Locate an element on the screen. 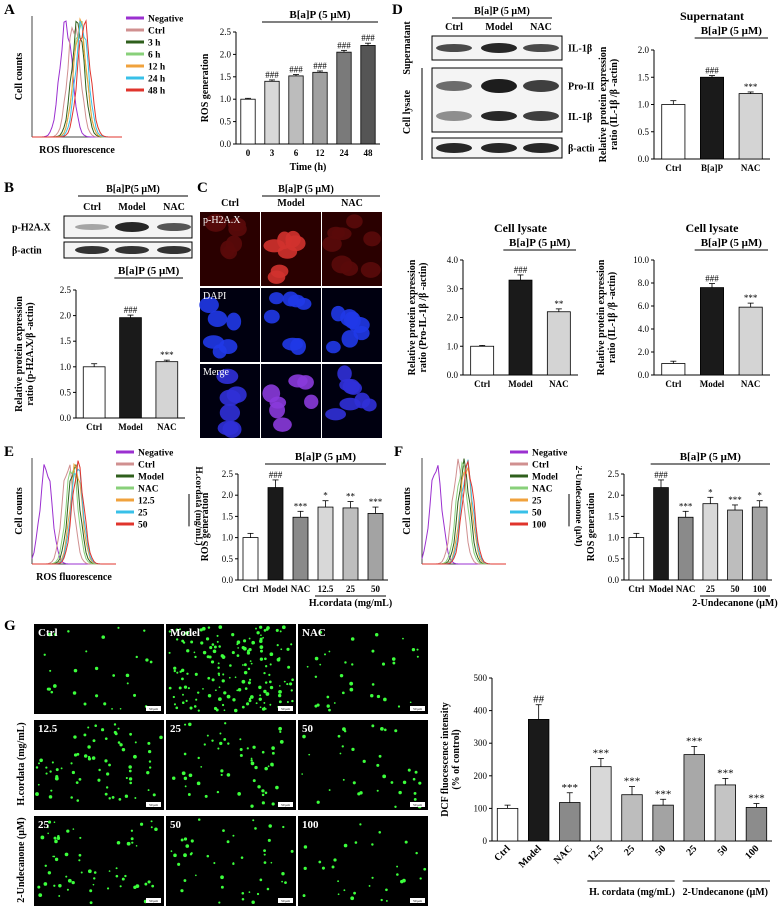  y-tick-label: 8.0 is located at coordinates (644, 283).